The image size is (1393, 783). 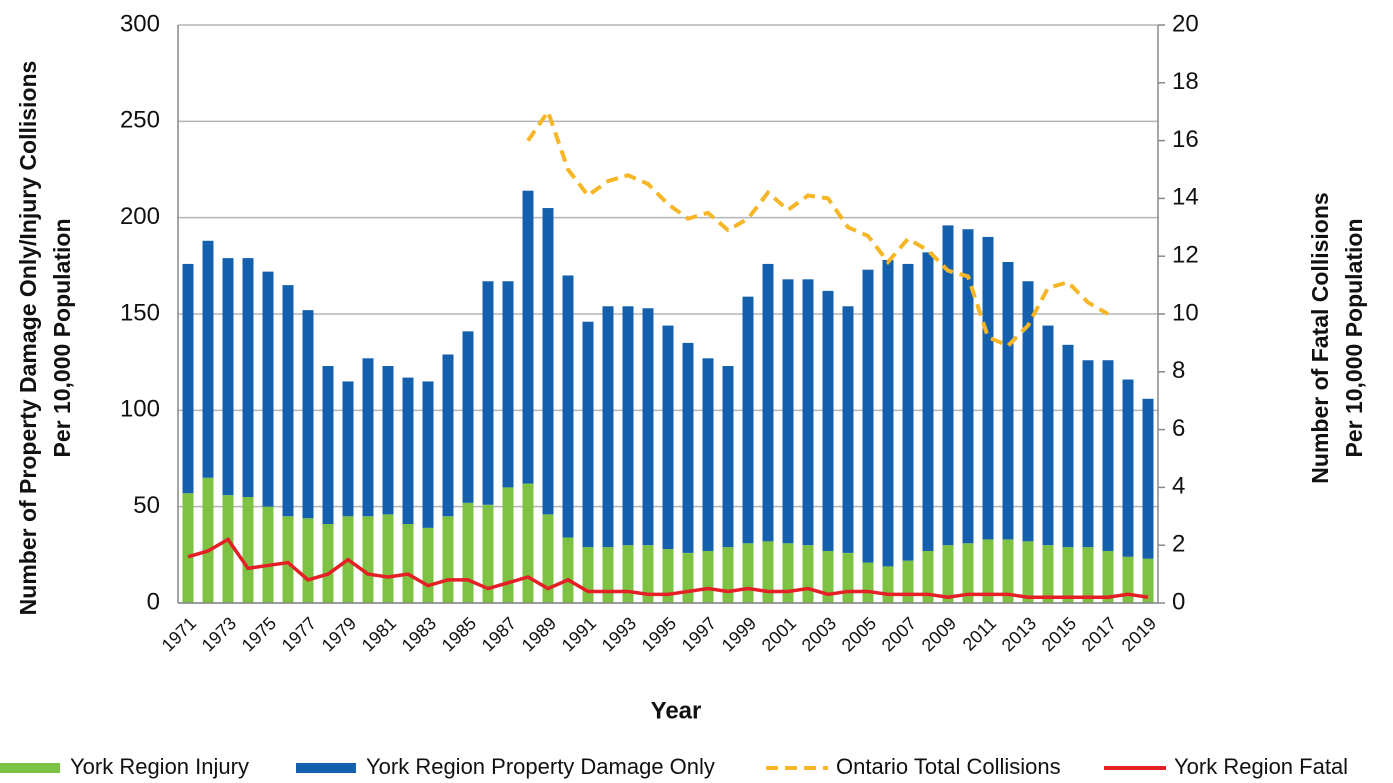 What do you see at coordinates (1178, 370) in the screenshot?
I see `y2-tick-label: 8` at bounding box center [1178, 370].